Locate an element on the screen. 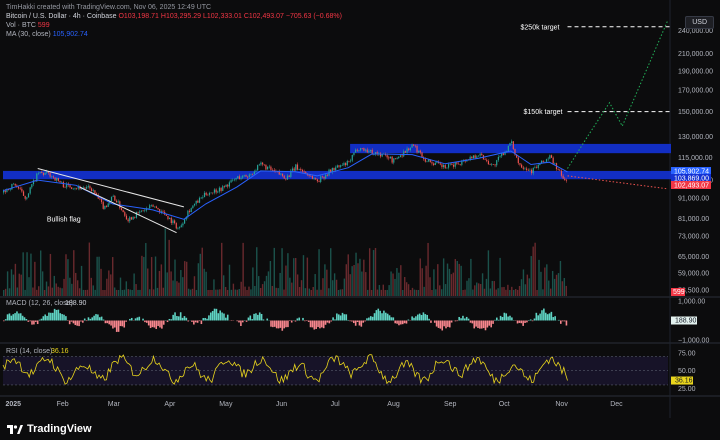 Image resolution: width=720 pixels, height=440 pixels. currency-button: USD is located at coordinates (699, 22).